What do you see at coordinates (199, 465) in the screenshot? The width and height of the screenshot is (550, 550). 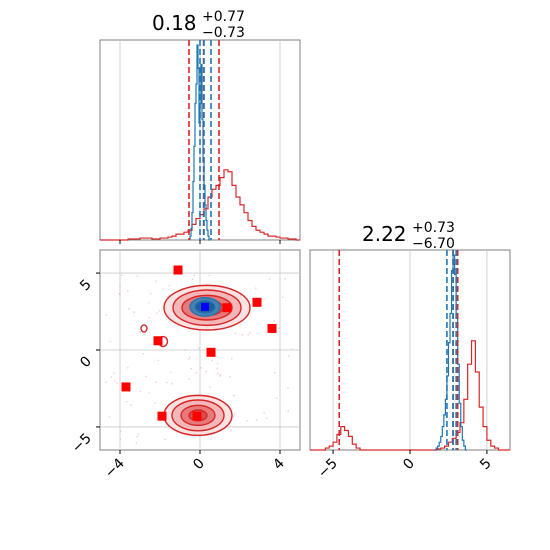 I see `tick-label-param1-x-1: 0` at bounding box center [199, 465].